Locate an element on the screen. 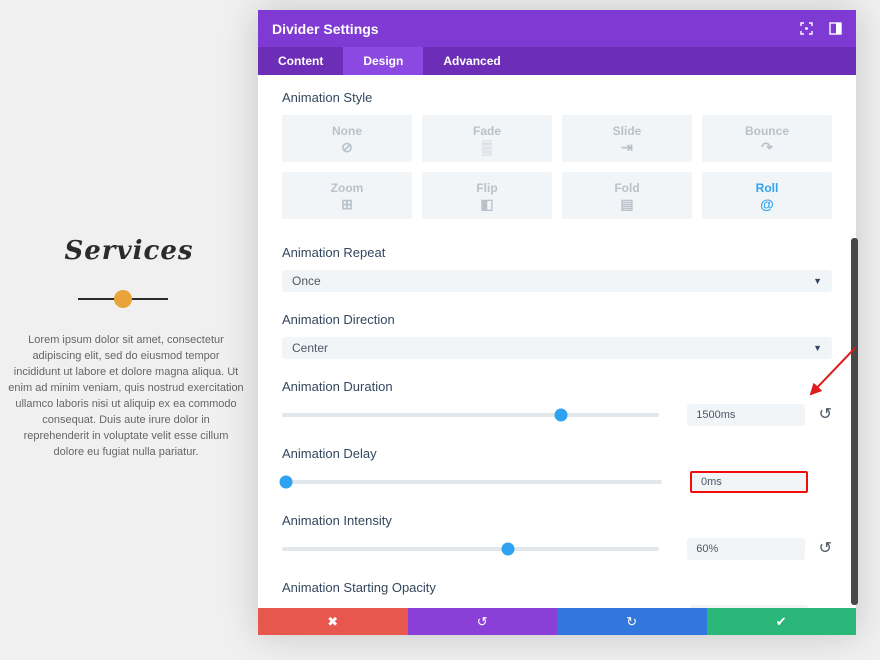 This screenshot has height=660, width=880. slide-icon: ⇥ is located at coordinates (627, 146).